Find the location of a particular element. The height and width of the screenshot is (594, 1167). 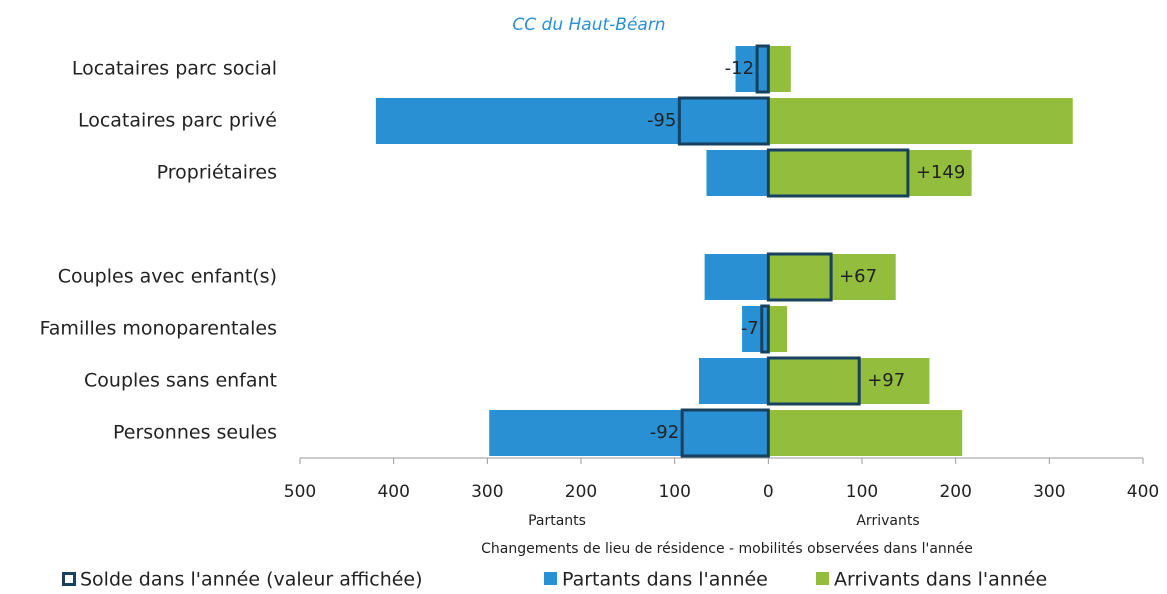

legend-label: Partants dans l'année is located at coordinates (665, 580).